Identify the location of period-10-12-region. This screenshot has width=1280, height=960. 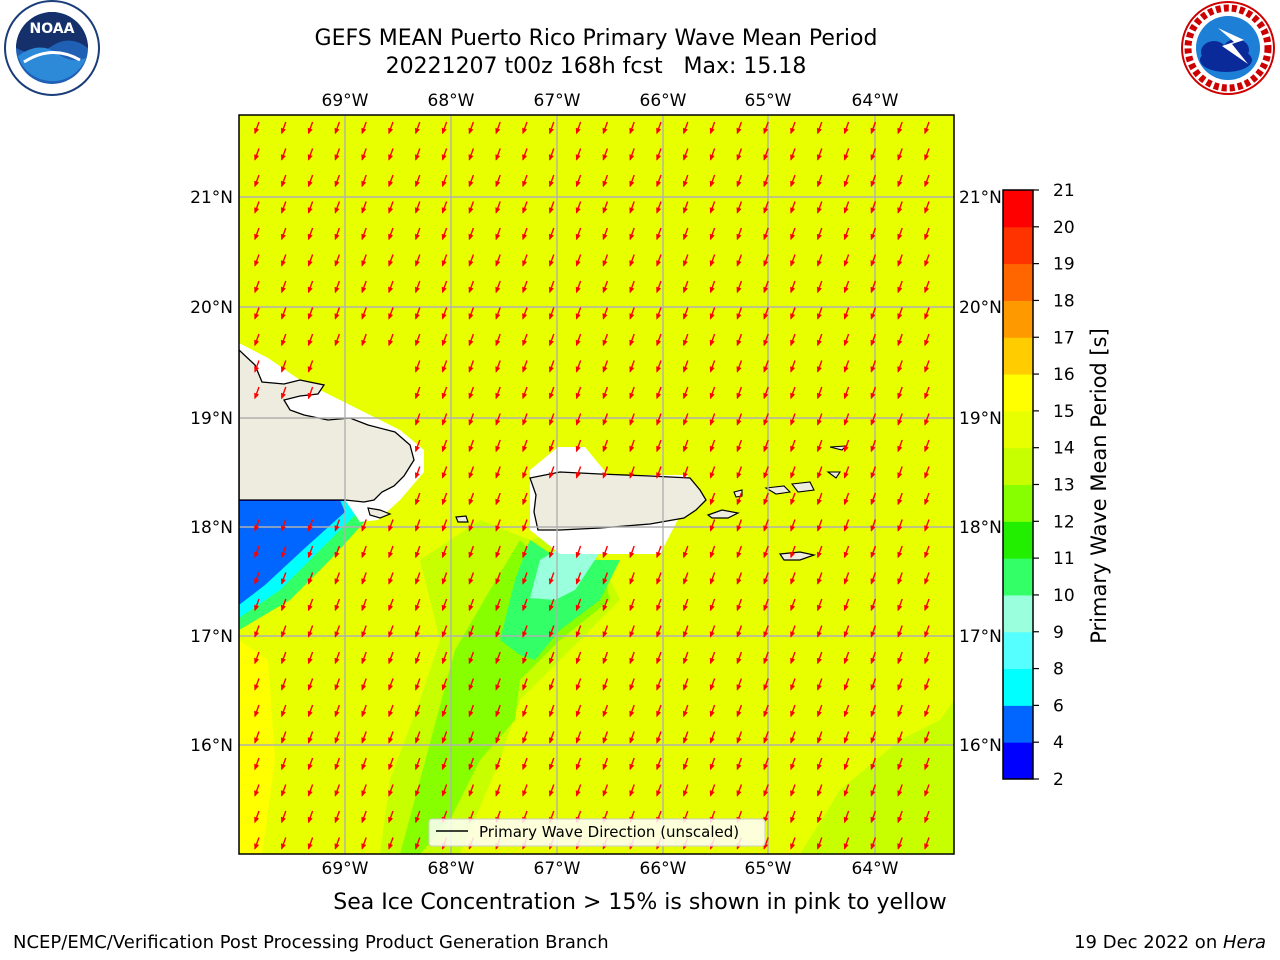
(560, 600).